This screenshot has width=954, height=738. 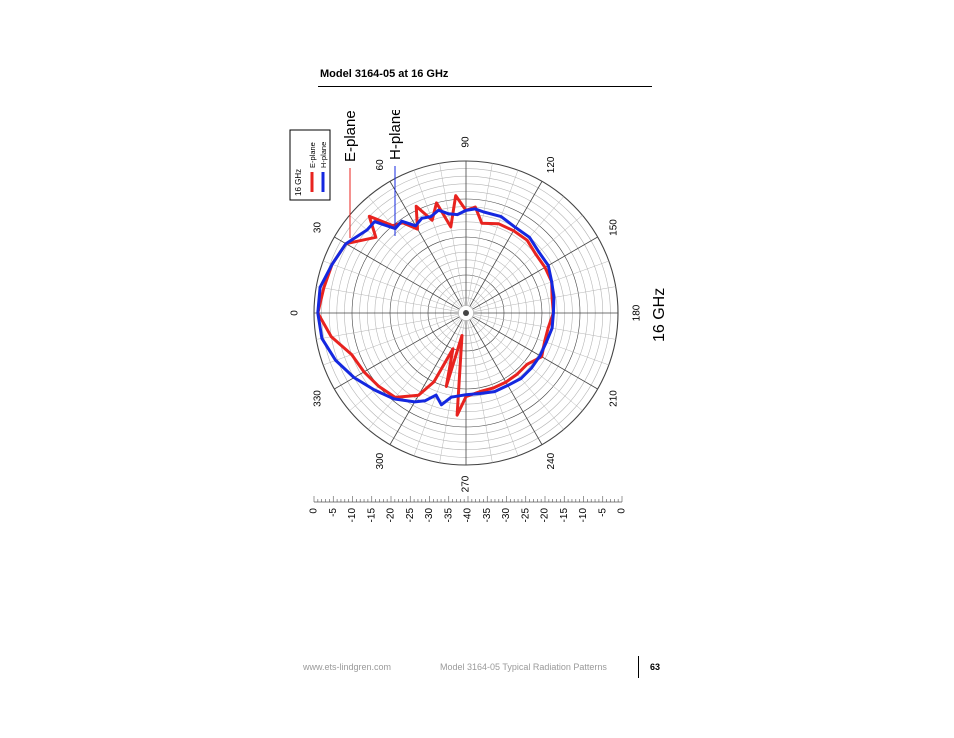 I want to click on callout-h-plane: H-plane, so click(x=395, y=173).